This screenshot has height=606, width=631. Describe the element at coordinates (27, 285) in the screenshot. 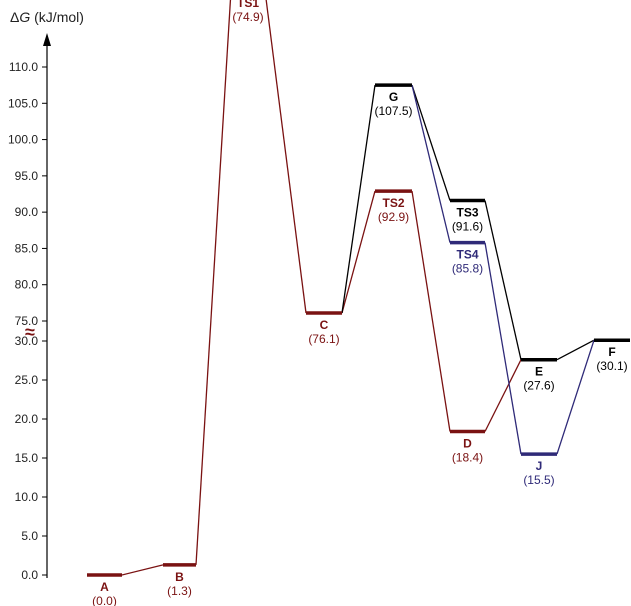

I see `y-tick-label: 80.0` at that location.